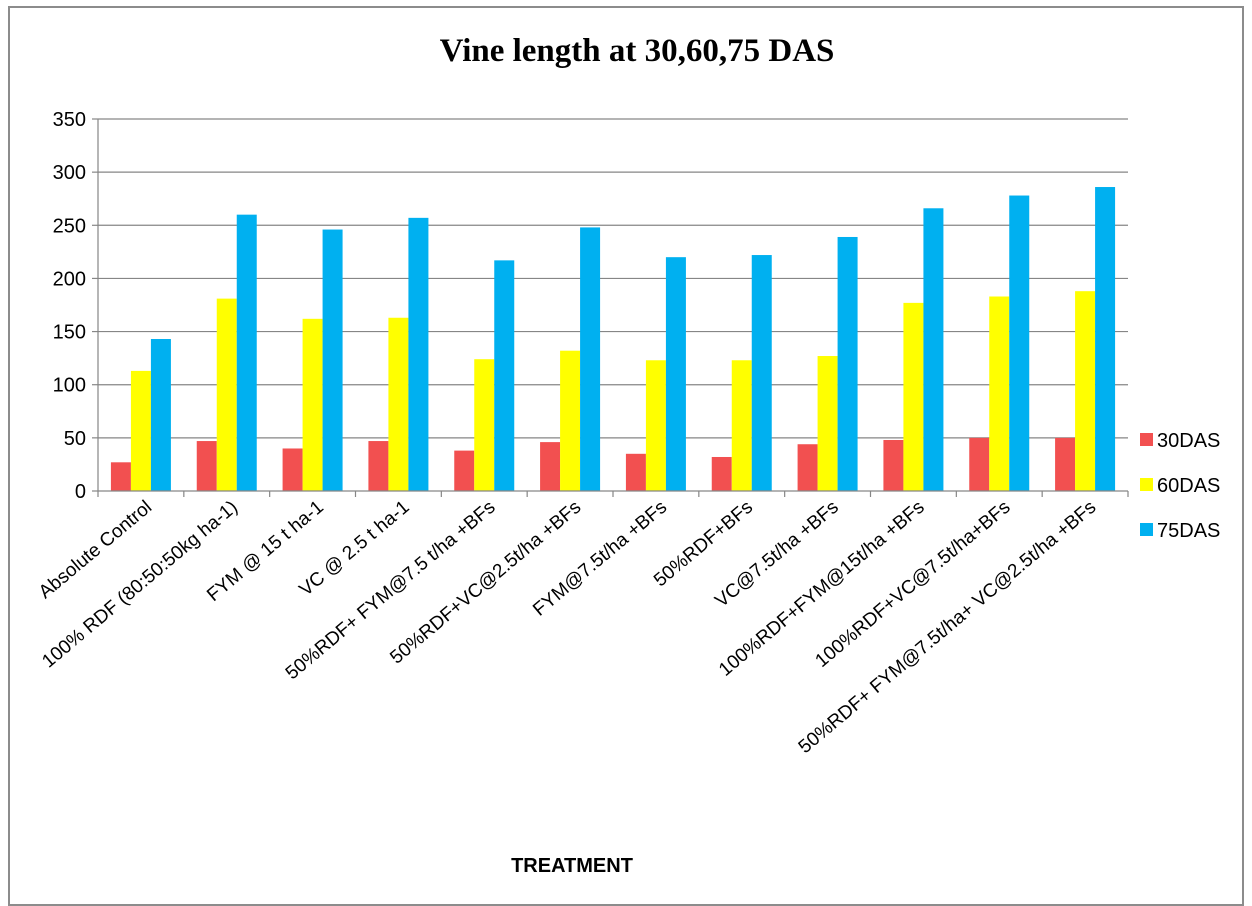 Image resolution: width=1252 pixels, height=906 pixels. I want to click on x-axis-title: TREATMENT, so click(572, 866).